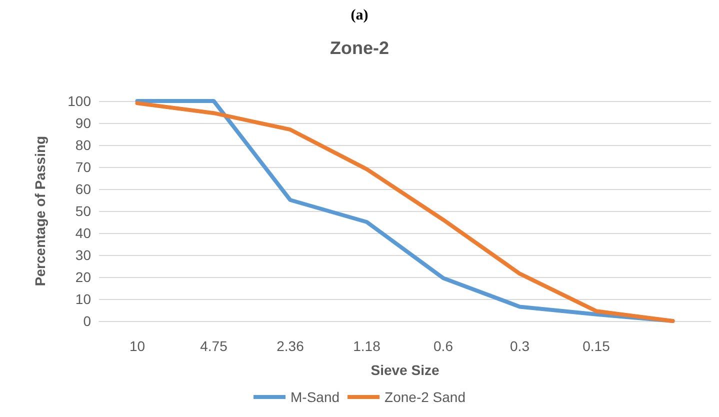 This screenshot has height=417, width=719. What do you see at coordinates (40, 211) in the screenshot?
I see `y-axis-title: Percentage of Passing` at bounding box center [40, 211].